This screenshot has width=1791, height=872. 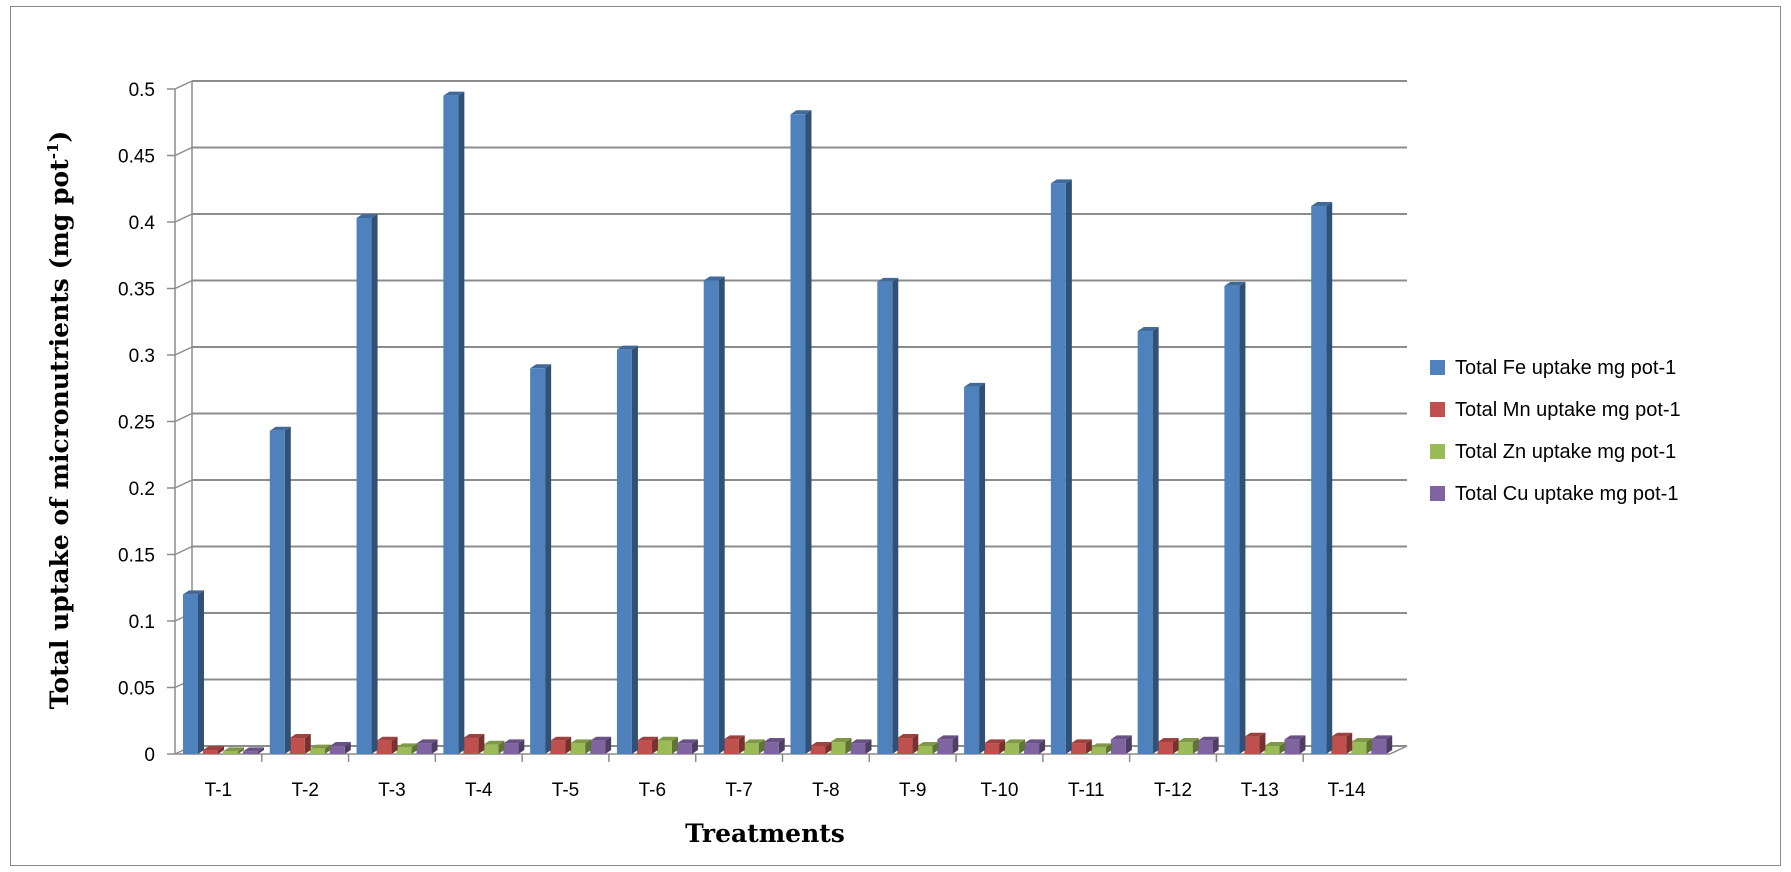 What do you see at coordinates (999, 790) in the screenshot?
I see `x-tick-label: T-10` at bounding box center [999, 790].